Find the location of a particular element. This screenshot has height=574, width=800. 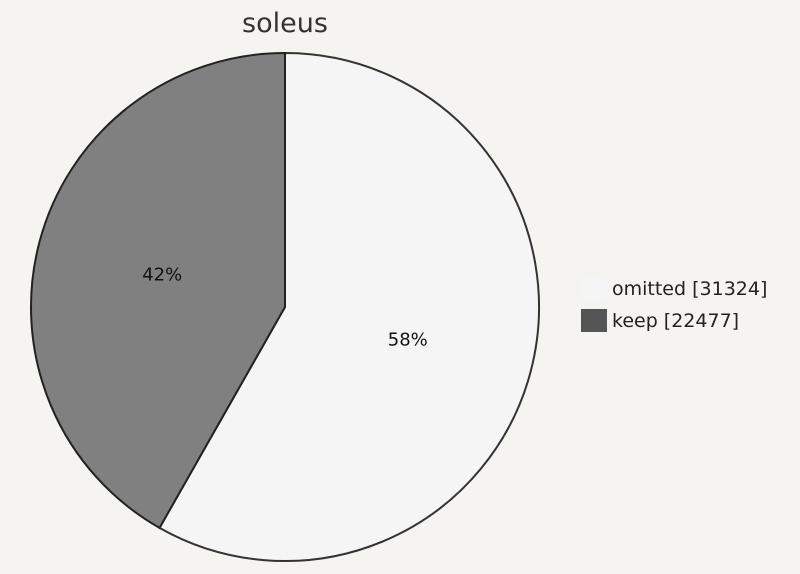

chart-title: soleus is located at coordinates (285, 23).